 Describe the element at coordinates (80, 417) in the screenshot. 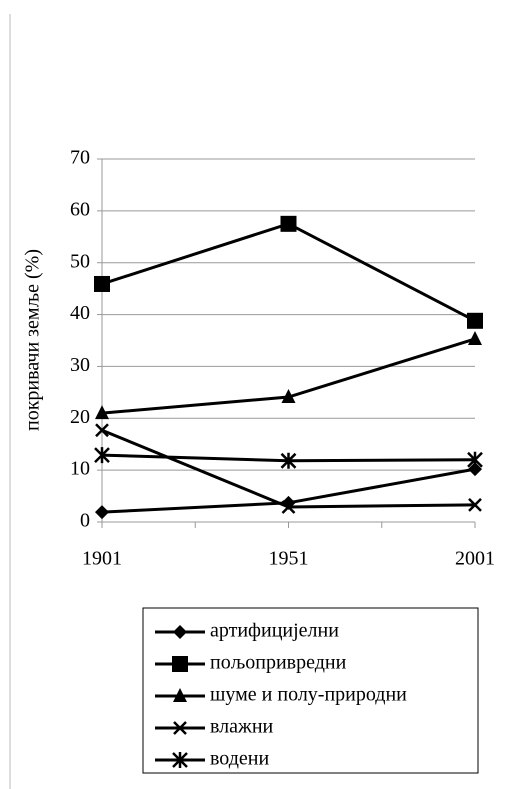

I see `y-tick-label: 20` at that location.